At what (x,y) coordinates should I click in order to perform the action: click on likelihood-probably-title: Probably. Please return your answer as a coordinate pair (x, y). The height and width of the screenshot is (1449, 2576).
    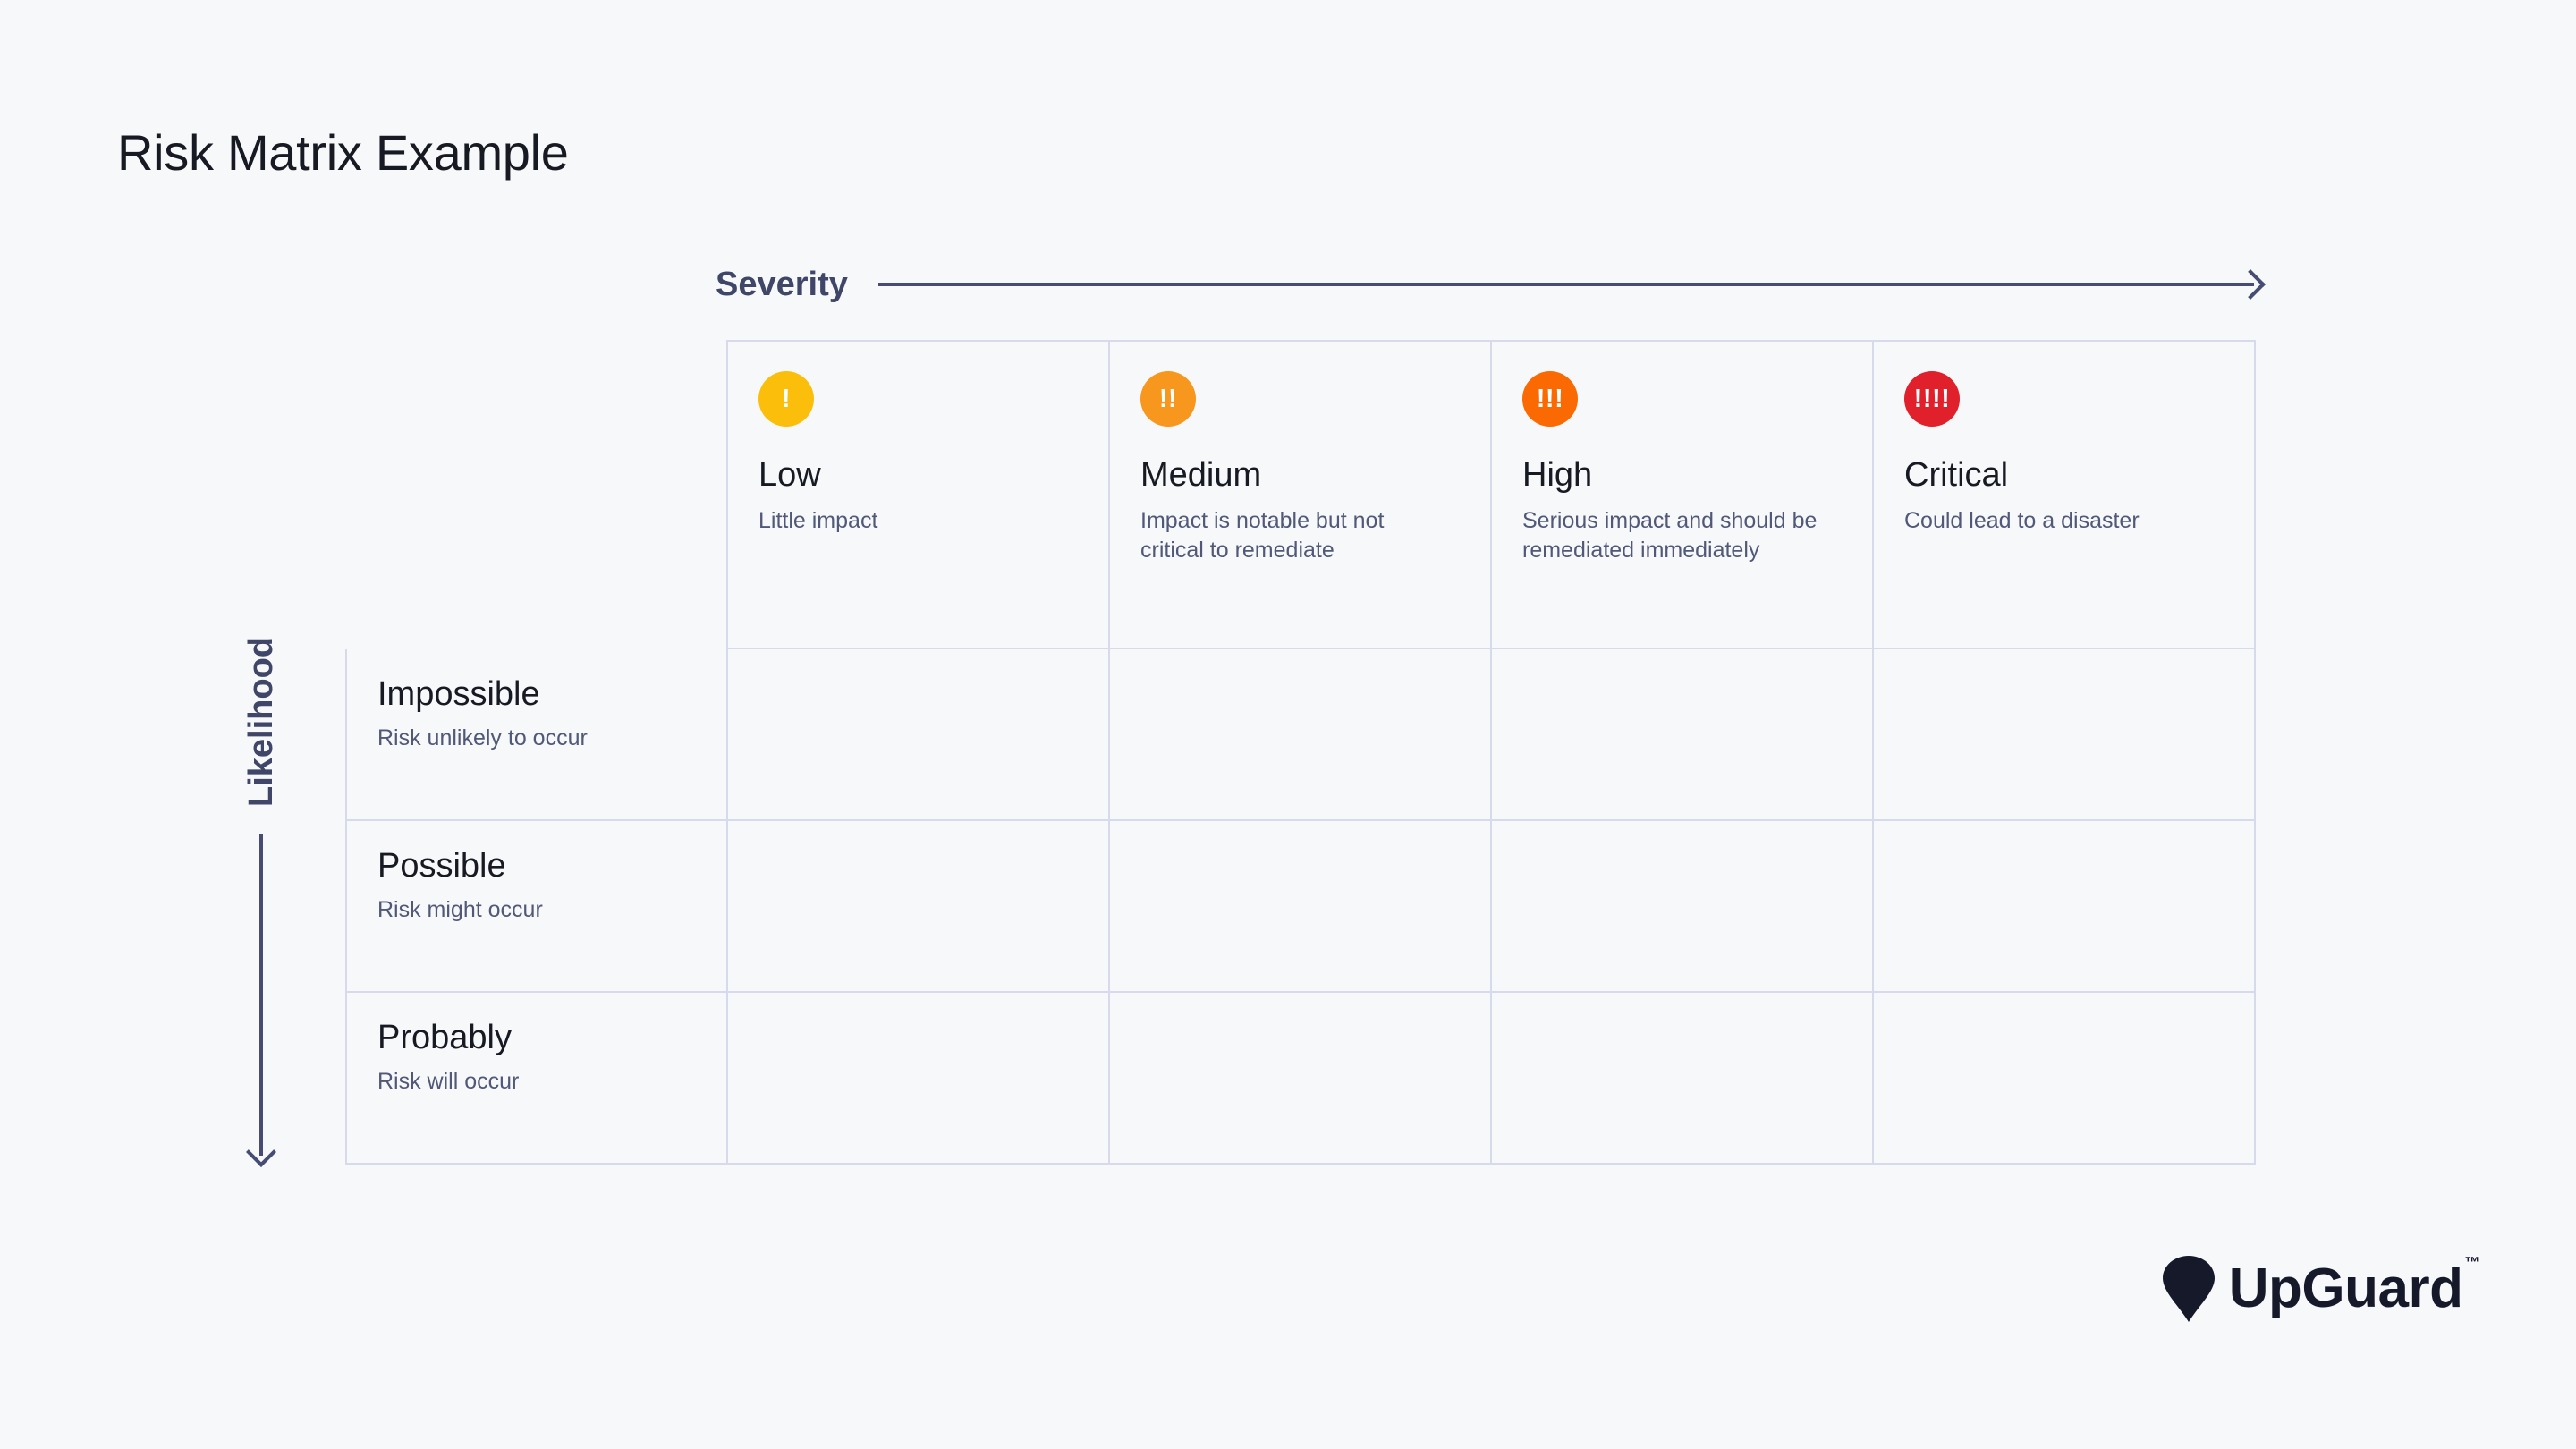
    Looking at the image, I should click on (444, 1037).